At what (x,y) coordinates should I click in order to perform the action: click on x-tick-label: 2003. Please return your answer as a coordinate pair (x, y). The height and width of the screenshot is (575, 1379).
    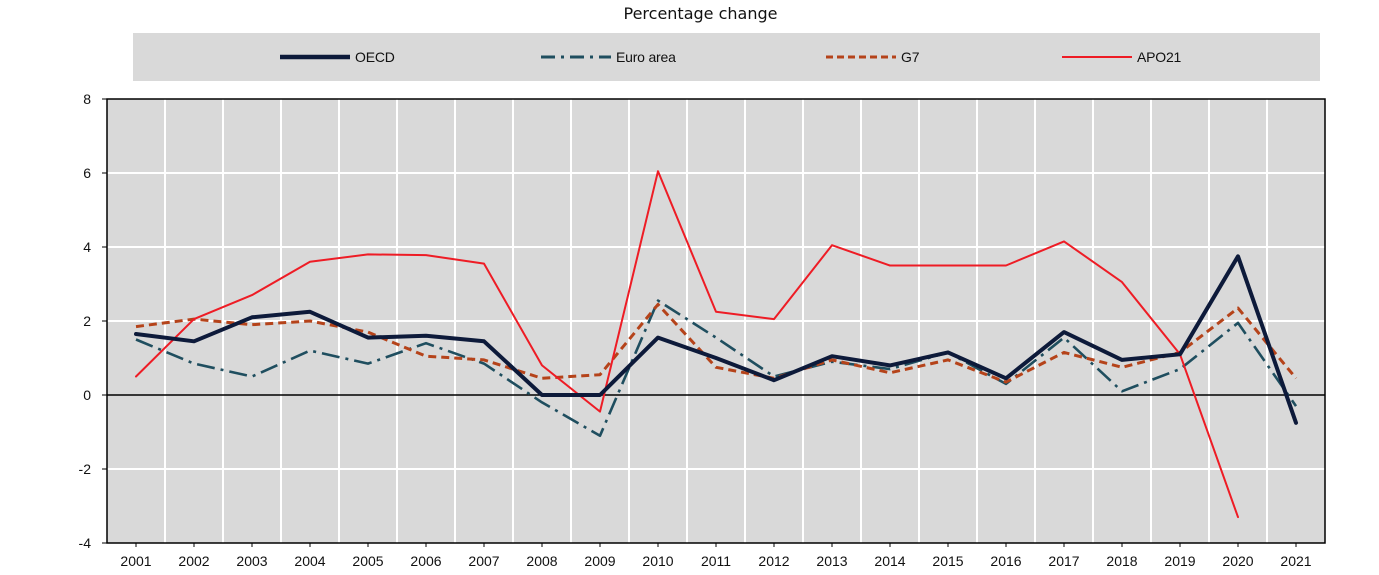
    Looking at the image, I should click on (251, 561).